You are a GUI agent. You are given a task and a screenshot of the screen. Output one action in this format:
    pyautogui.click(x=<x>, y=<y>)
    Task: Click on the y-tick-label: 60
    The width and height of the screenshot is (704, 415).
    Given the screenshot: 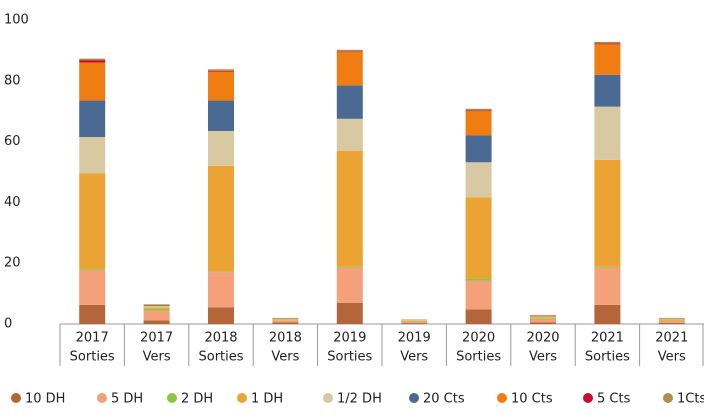 What is the action you would take?
    pyautogui.click(x=12, y=141)
    